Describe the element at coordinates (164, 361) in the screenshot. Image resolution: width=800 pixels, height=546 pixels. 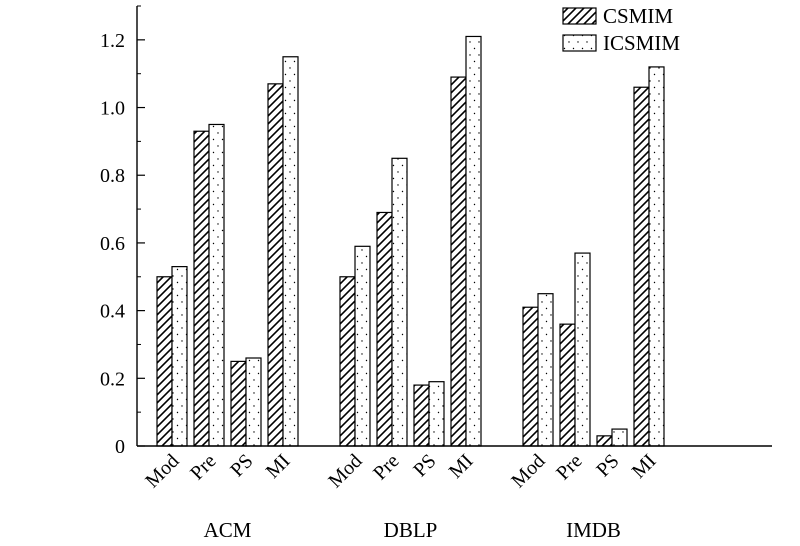
I see `bar-acm-mod-csmim` at that location.